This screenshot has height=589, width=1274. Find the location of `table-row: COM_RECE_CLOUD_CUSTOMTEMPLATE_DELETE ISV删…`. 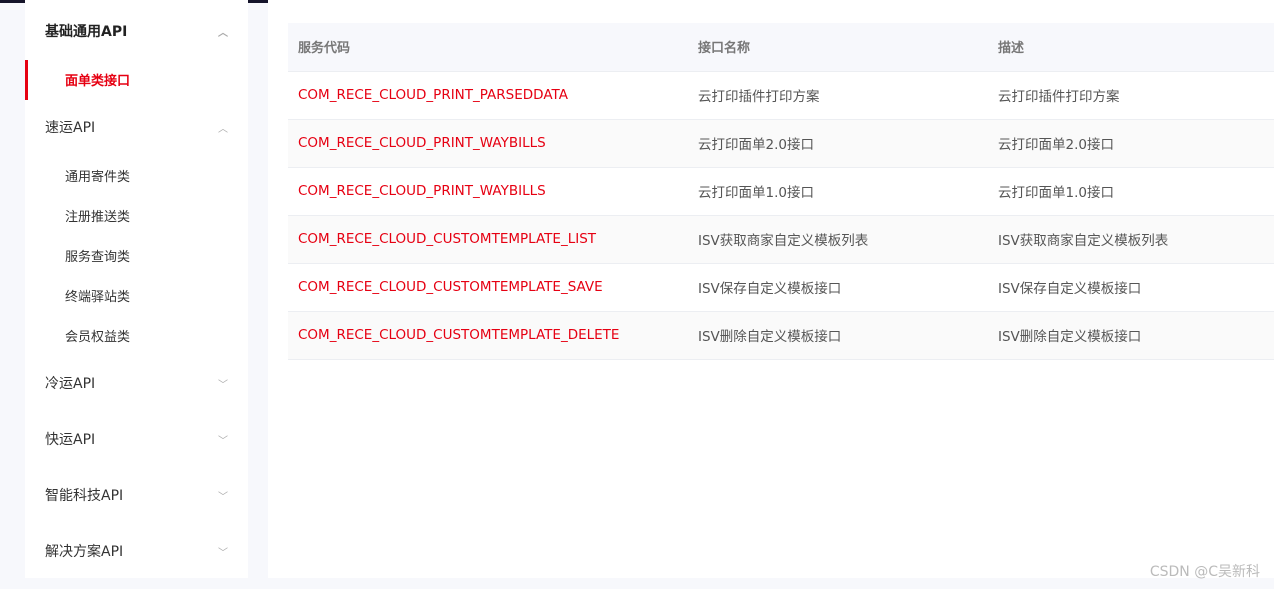

table-row: COM_RECE_CLOUD_CUSTOMTEMPLATE_DELETE ISV删… is located at coordinates (781, 335).